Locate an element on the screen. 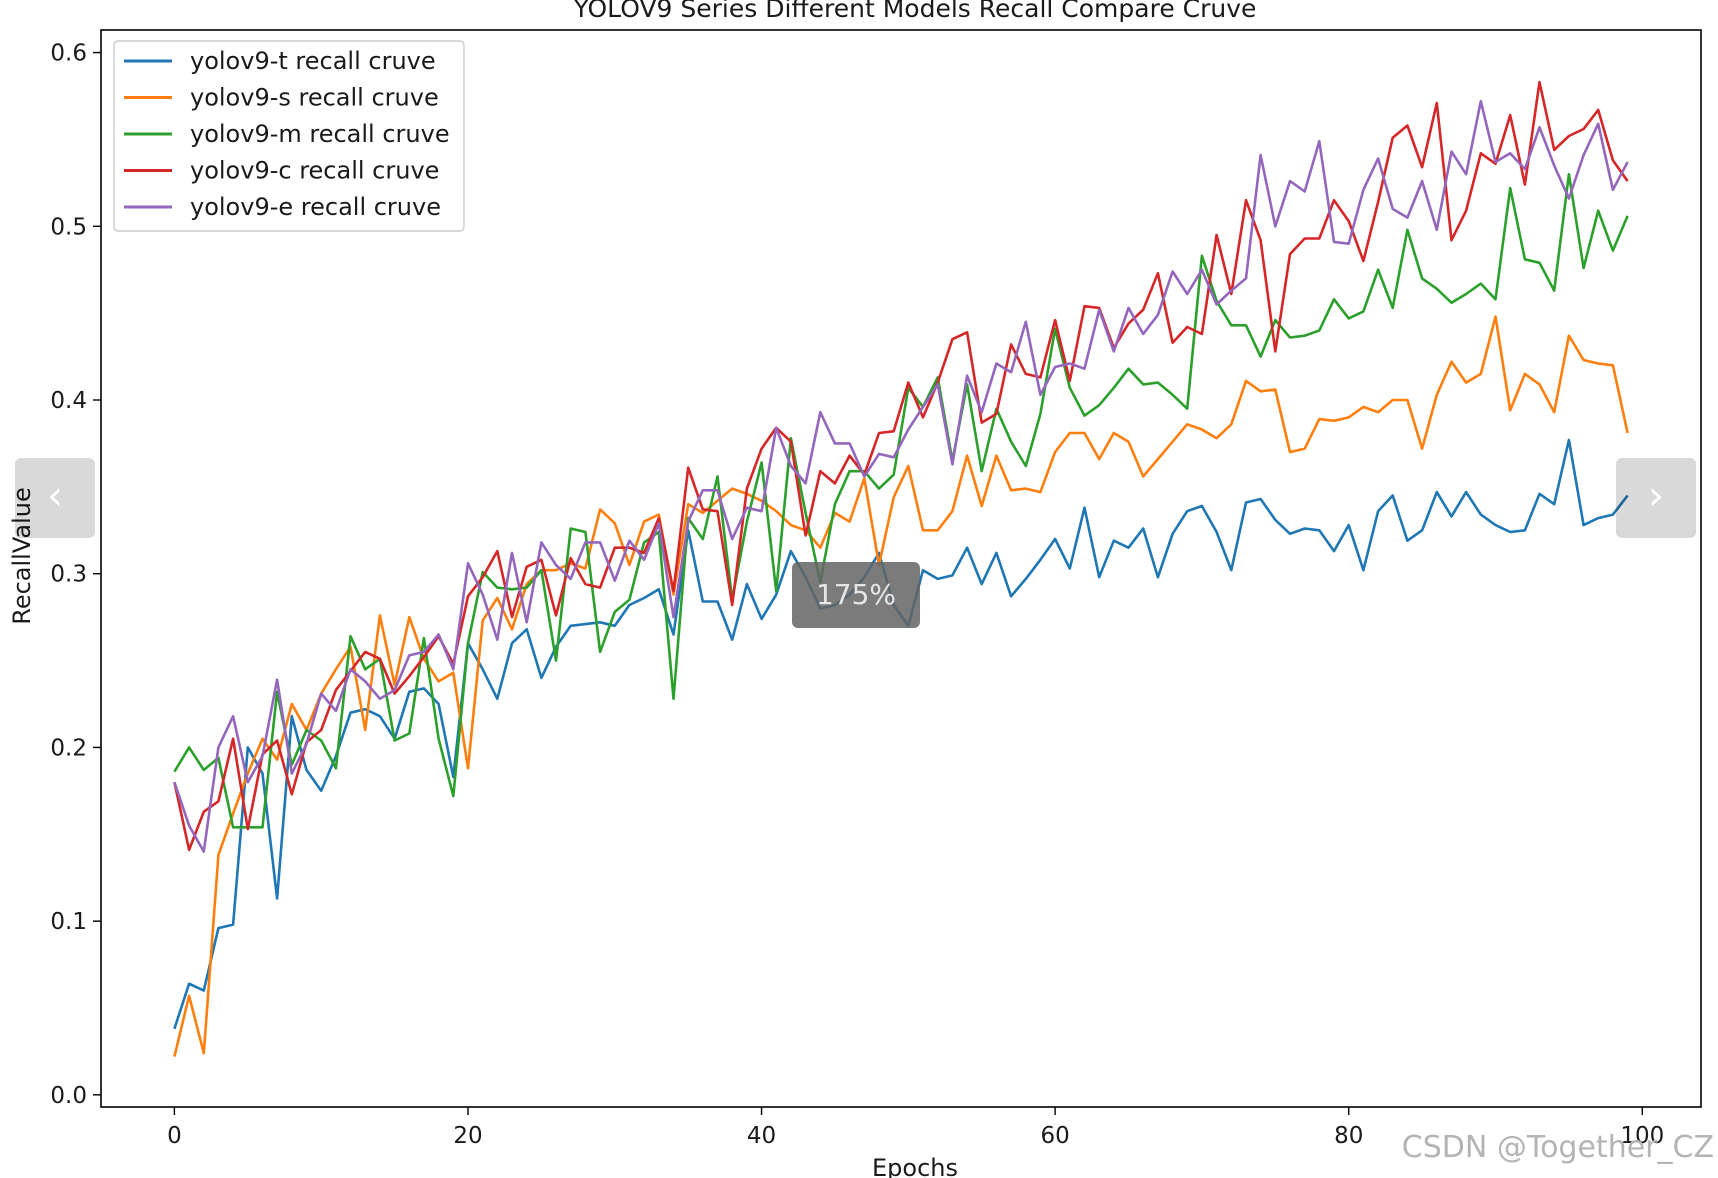 This screenshot has height=1178, width=1718. legend-label: yolov9-c recall cruve is located at coordinates (314, 171).